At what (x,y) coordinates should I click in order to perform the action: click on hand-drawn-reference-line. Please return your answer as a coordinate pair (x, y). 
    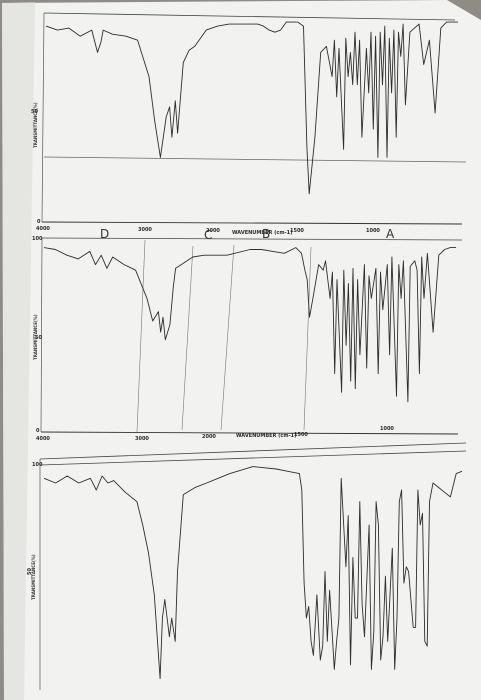
    Looking at the image, I should click on (255, 159).